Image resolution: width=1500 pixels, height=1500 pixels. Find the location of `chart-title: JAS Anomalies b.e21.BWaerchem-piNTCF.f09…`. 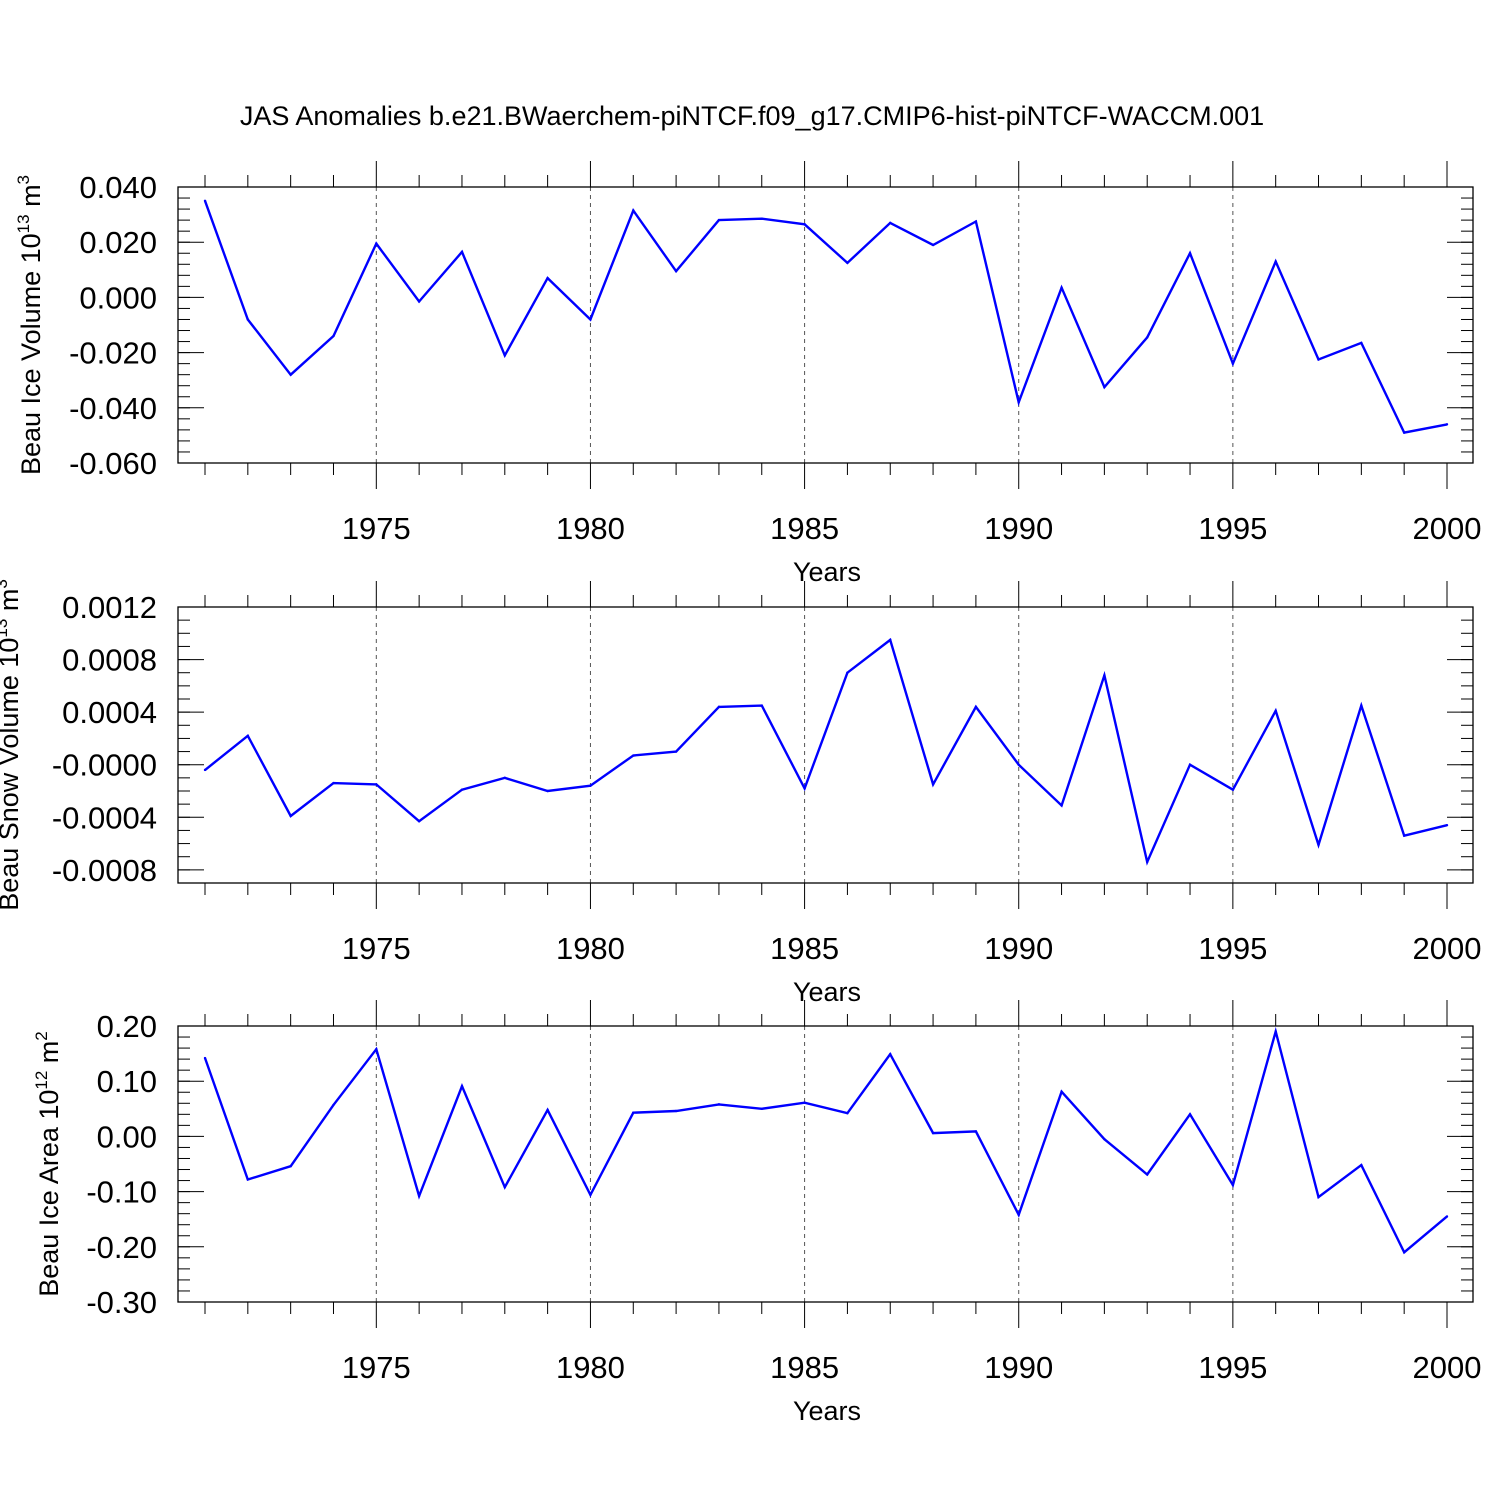

chart-title: JAS Anomalies b.e21.BWaerchem-piNTCF.f09… is located at coordinates (752, 116).